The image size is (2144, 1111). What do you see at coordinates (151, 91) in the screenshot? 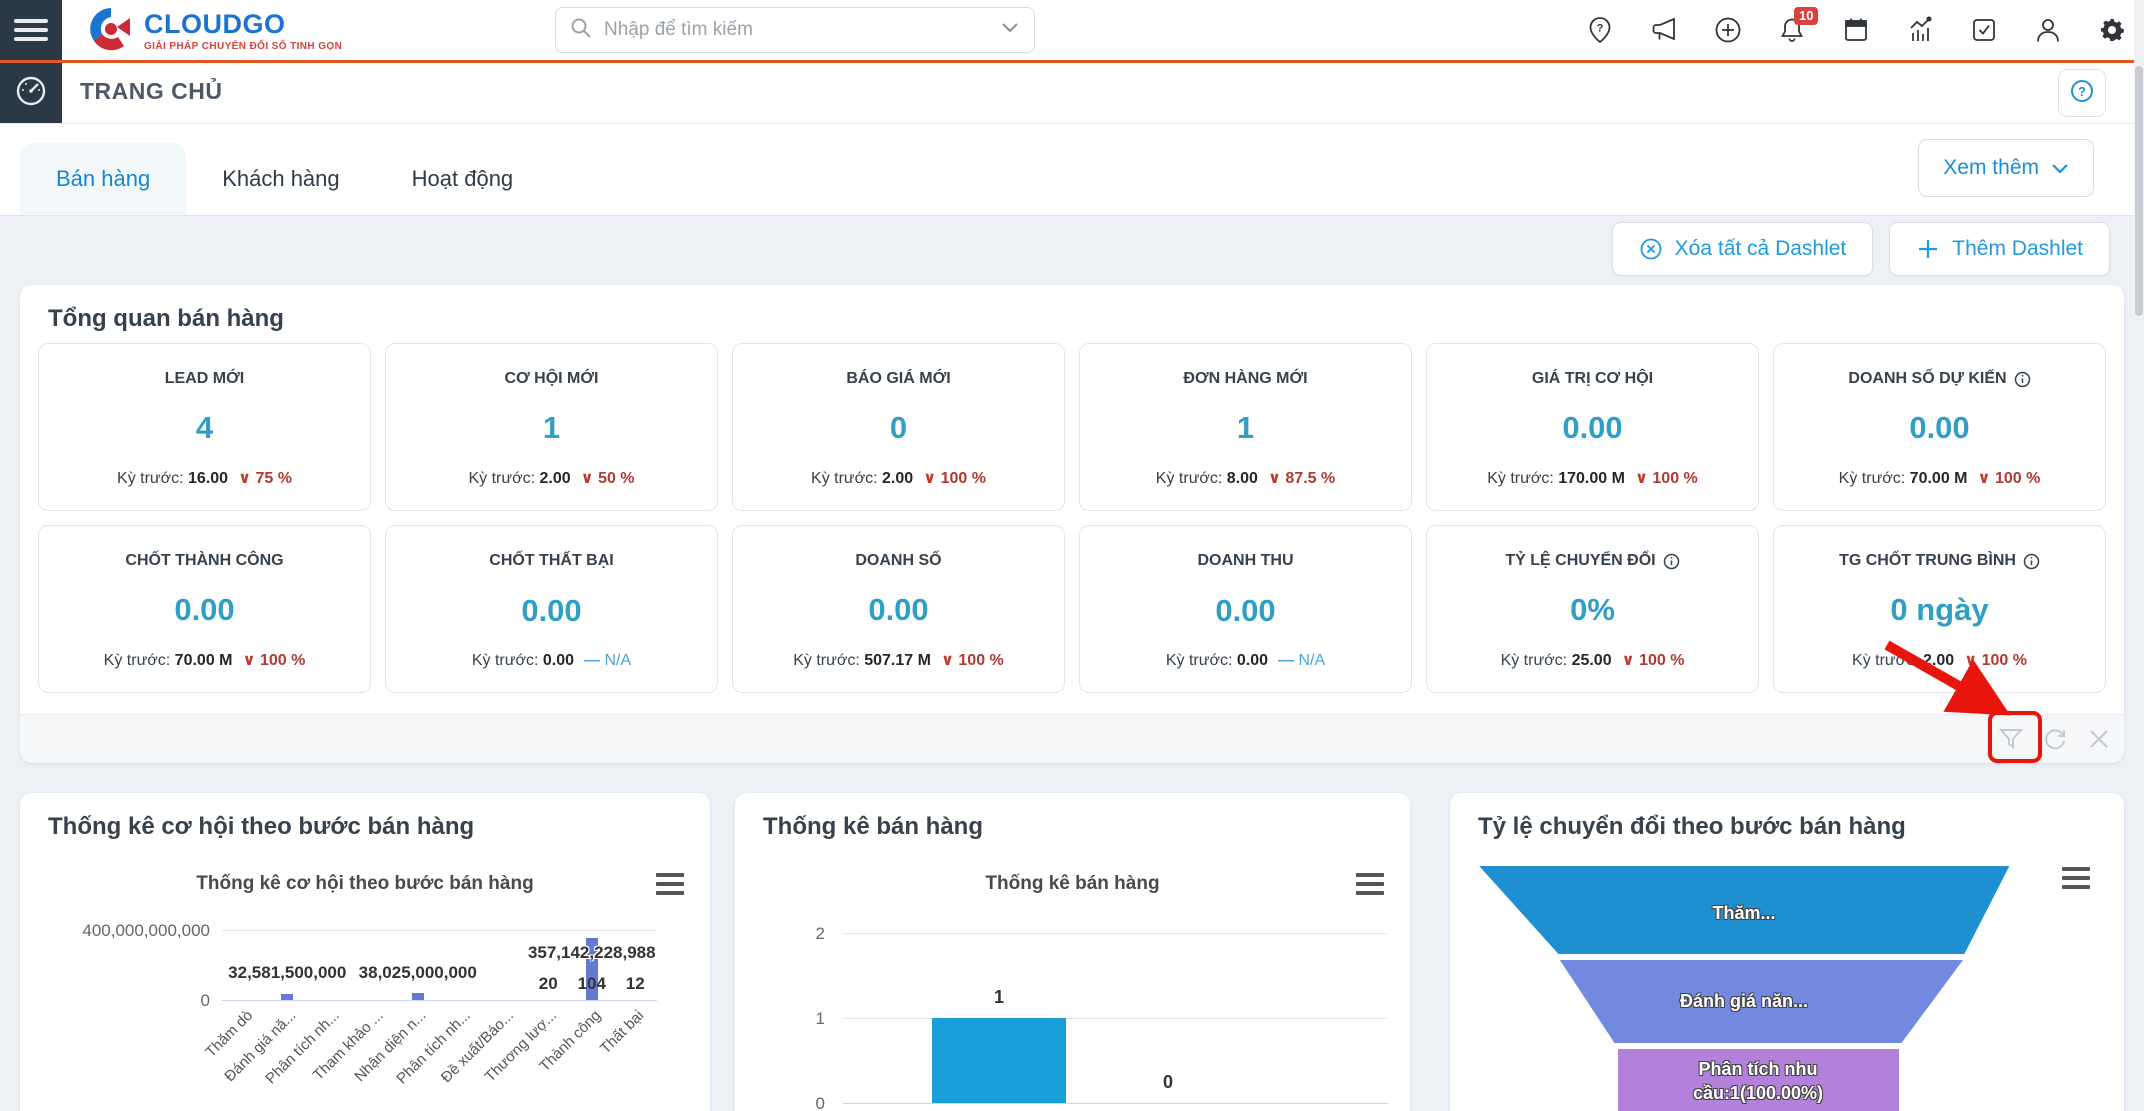
I see `page-title: TRANG CHỦ` at bounding box center [151, 91].